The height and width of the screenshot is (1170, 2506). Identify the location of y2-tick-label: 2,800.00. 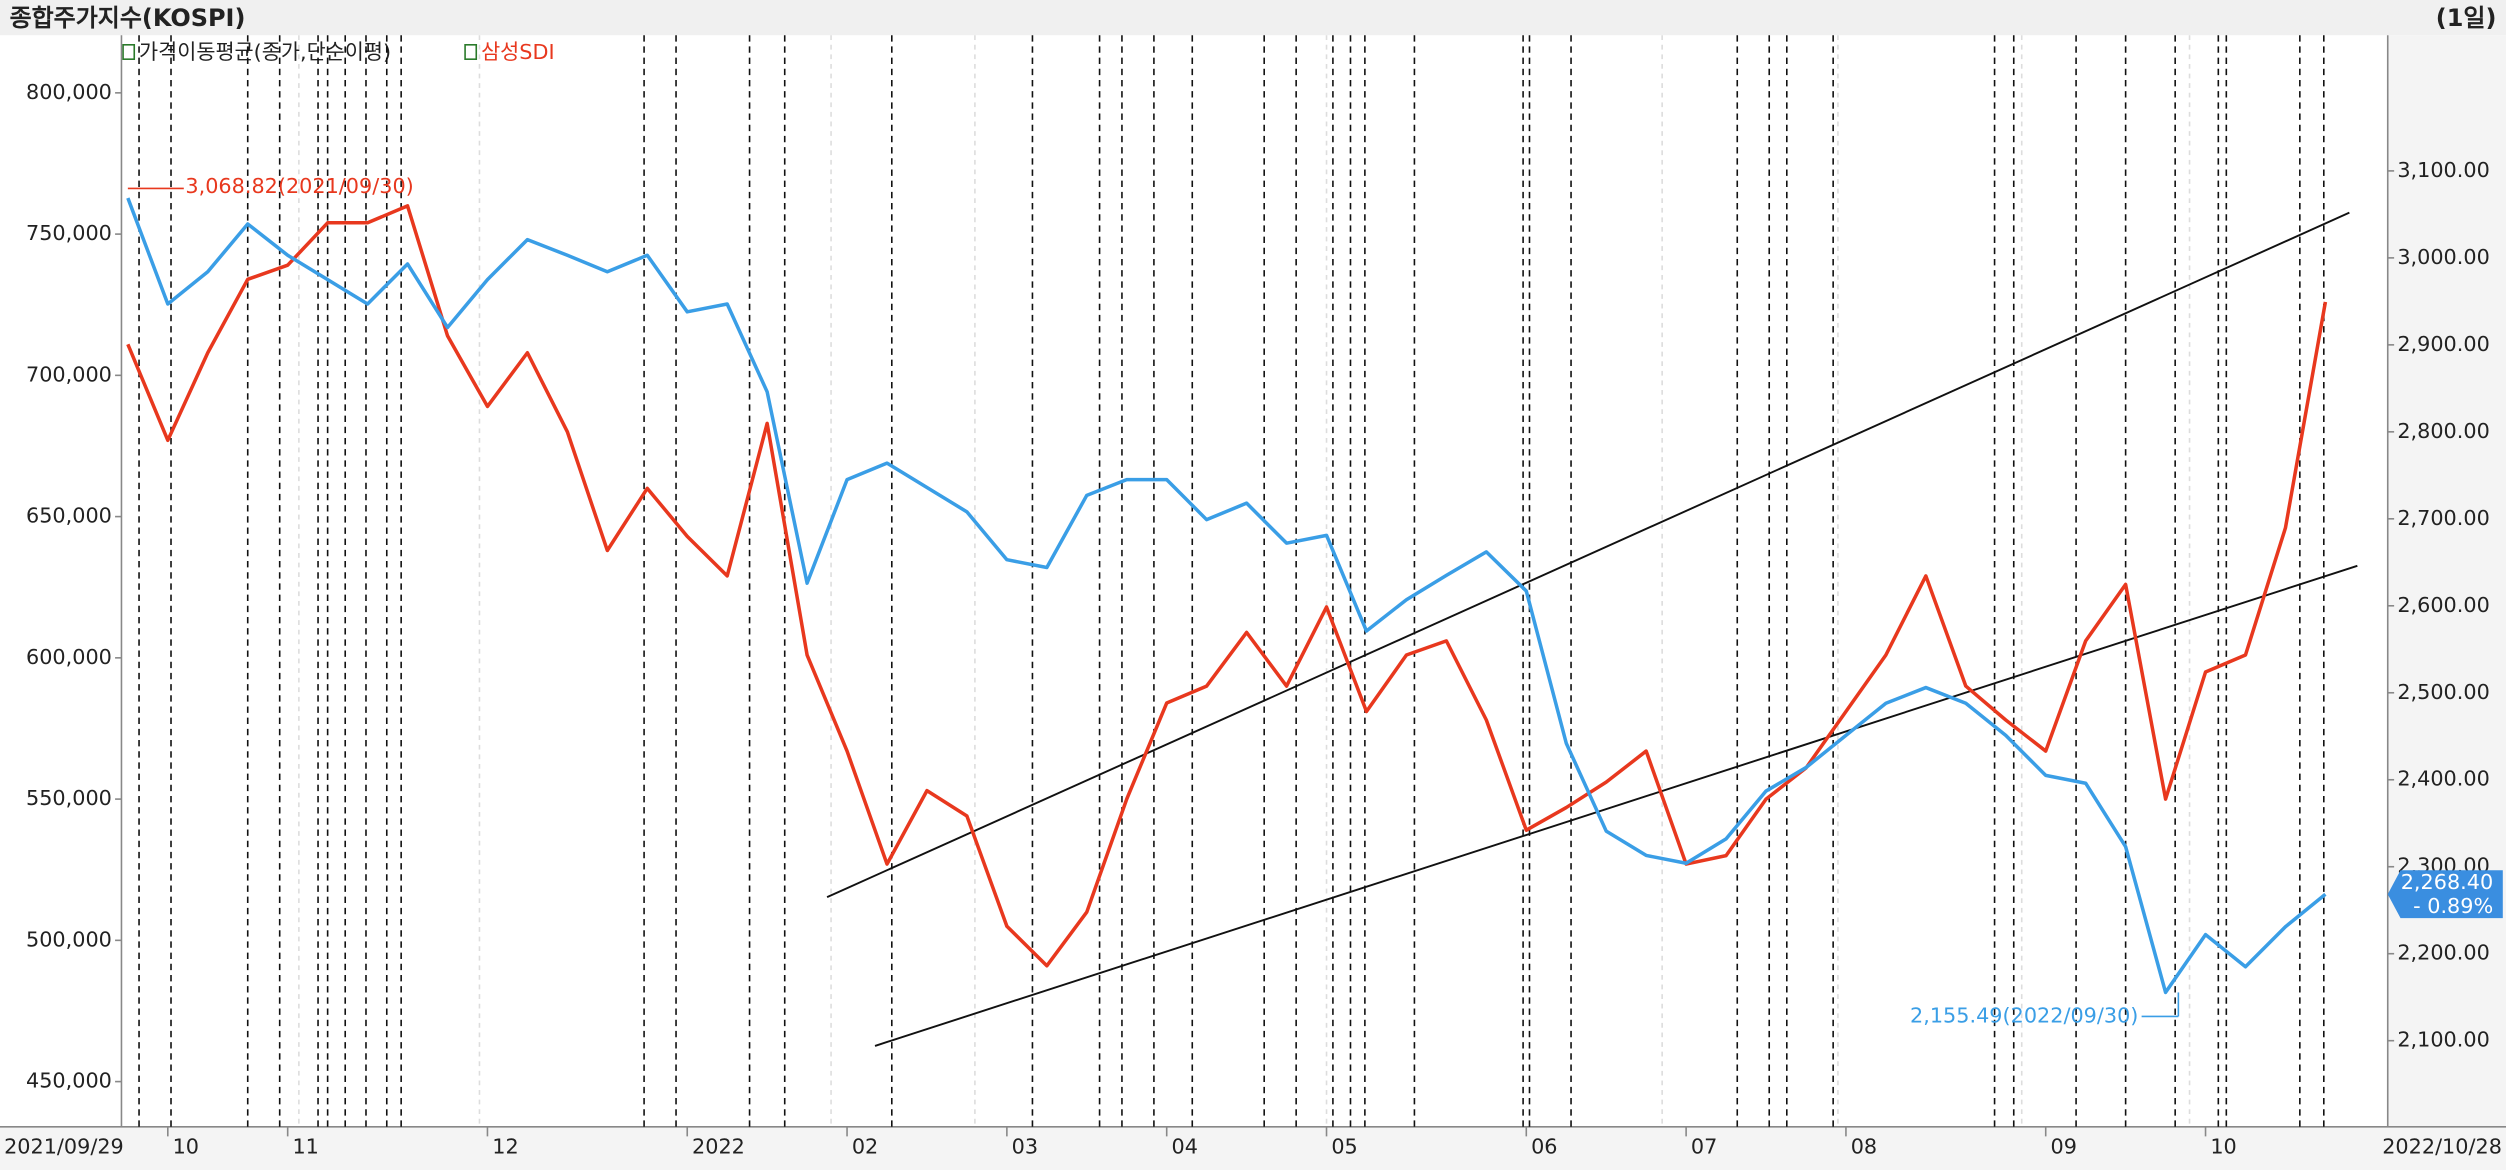
(2443, 431).